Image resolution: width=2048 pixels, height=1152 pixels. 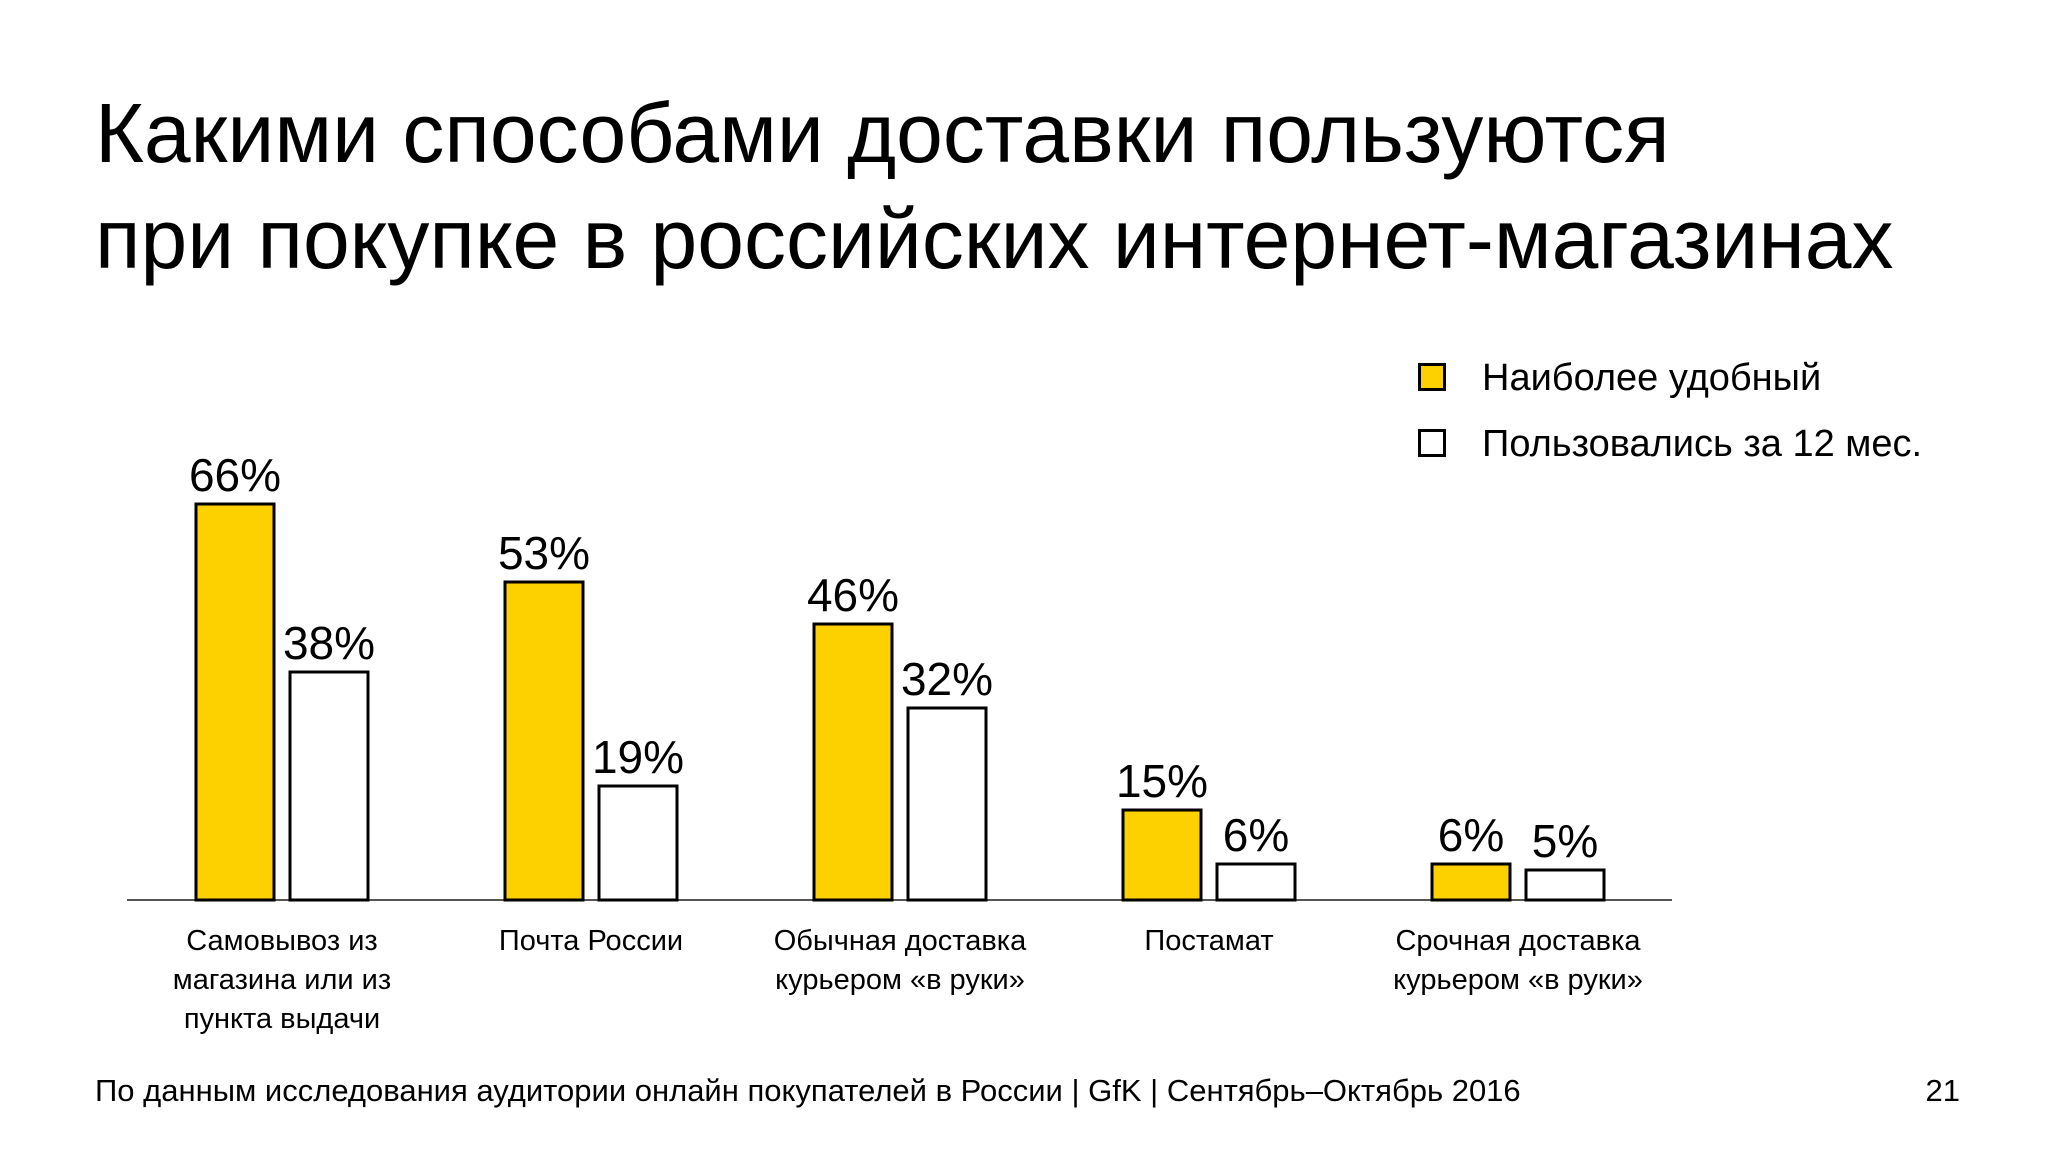 I want to click on category-label-4-line-1: курьером «в руки», so click(x=1518, y=980).